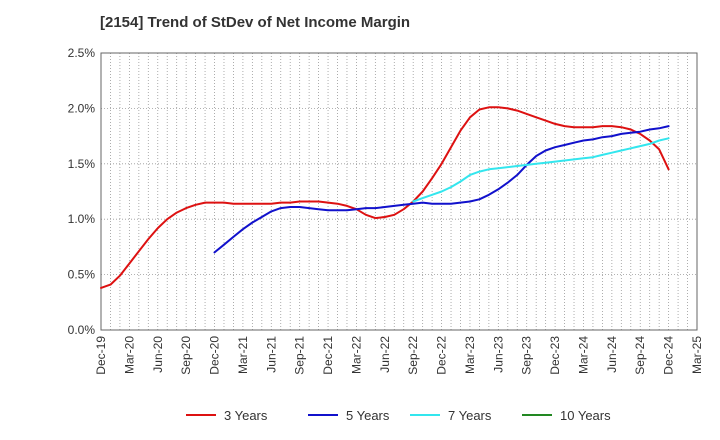 This screenshot has height=440, width=720. I want to click on legend-label: 3 Years, so click(246, 415).